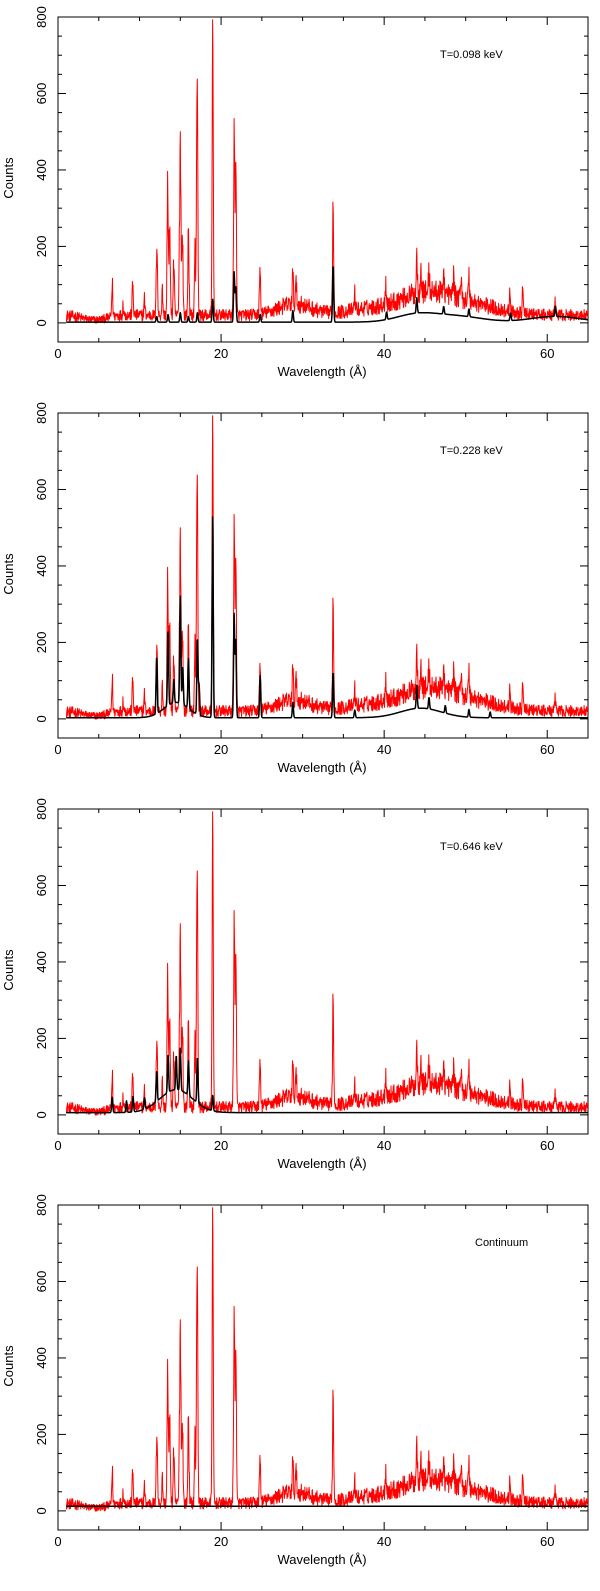 This screenshot has width=600, height=1591. I want to click on annotation-label: T=0.646 keV, so click(471, 847).